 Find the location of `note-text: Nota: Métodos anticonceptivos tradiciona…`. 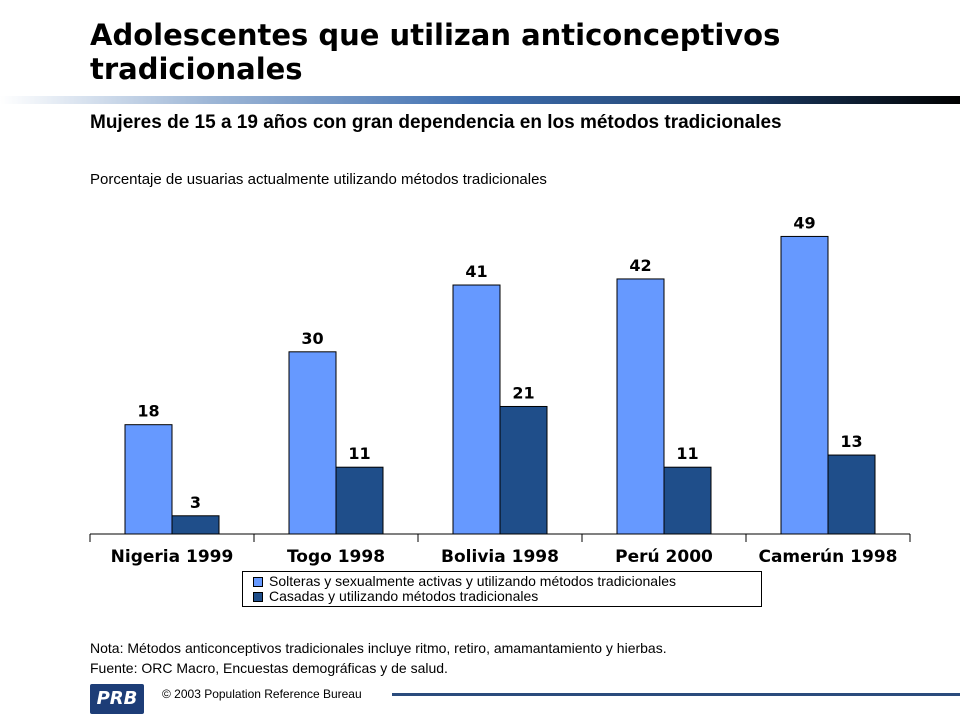

note-text: Nota: Métodos anticonceptivos tradiciona… is located at coordinates (378, 648).